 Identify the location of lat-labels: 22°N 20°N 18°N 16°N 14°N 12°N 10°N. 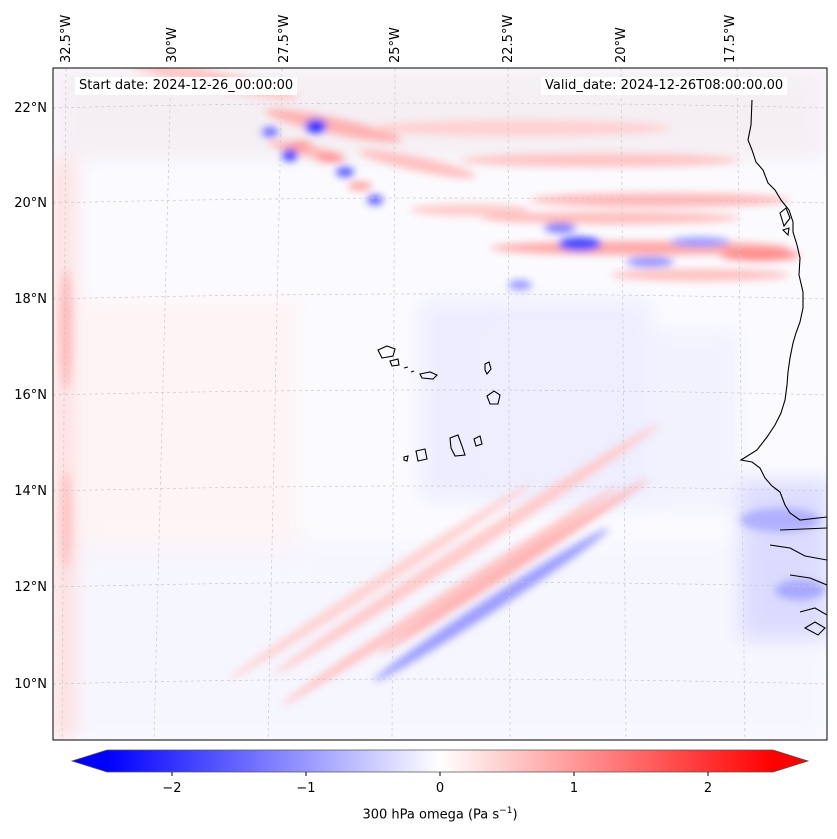
(30, 396).